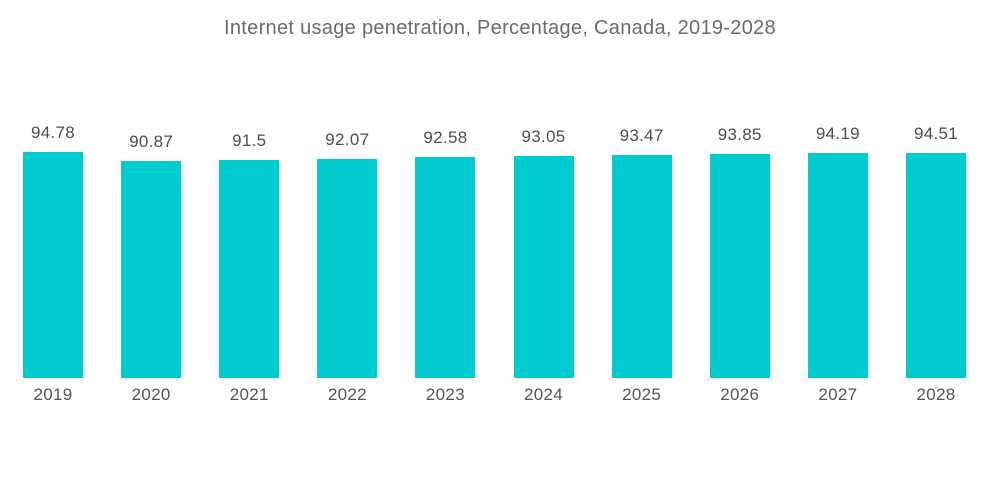 This screenshot has width=1000, height=504. What do you see at coordinates (838, 394) in the screenshot?
I see `x-axis-label: 2027` at bounding box center [838, 394].